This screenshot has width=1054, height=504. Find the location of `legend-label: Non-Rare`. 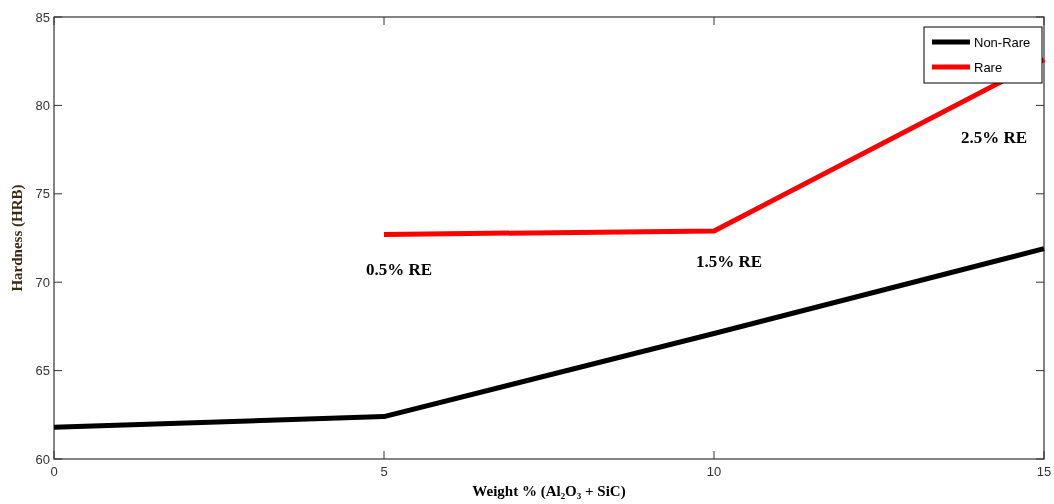

legend-label: Non-Rare is located at coordinates (1002, 42).